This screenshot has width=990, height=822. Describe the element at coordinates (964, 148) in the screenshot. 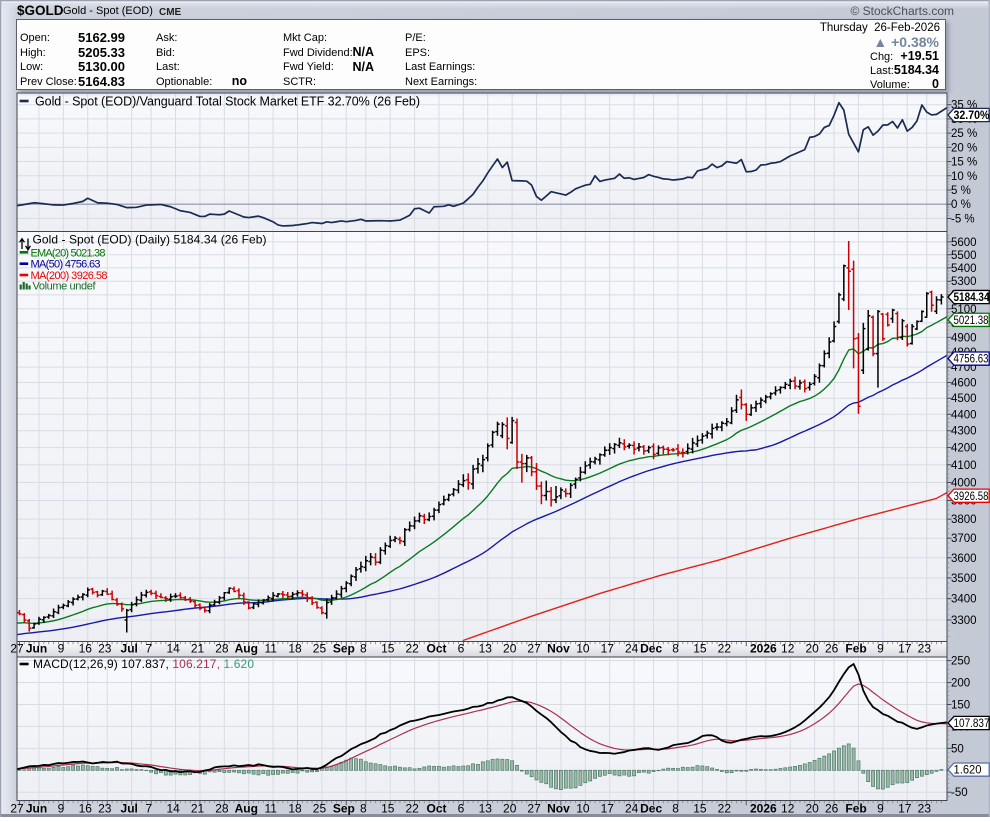

I see `svg-text: 20 %` at that location.